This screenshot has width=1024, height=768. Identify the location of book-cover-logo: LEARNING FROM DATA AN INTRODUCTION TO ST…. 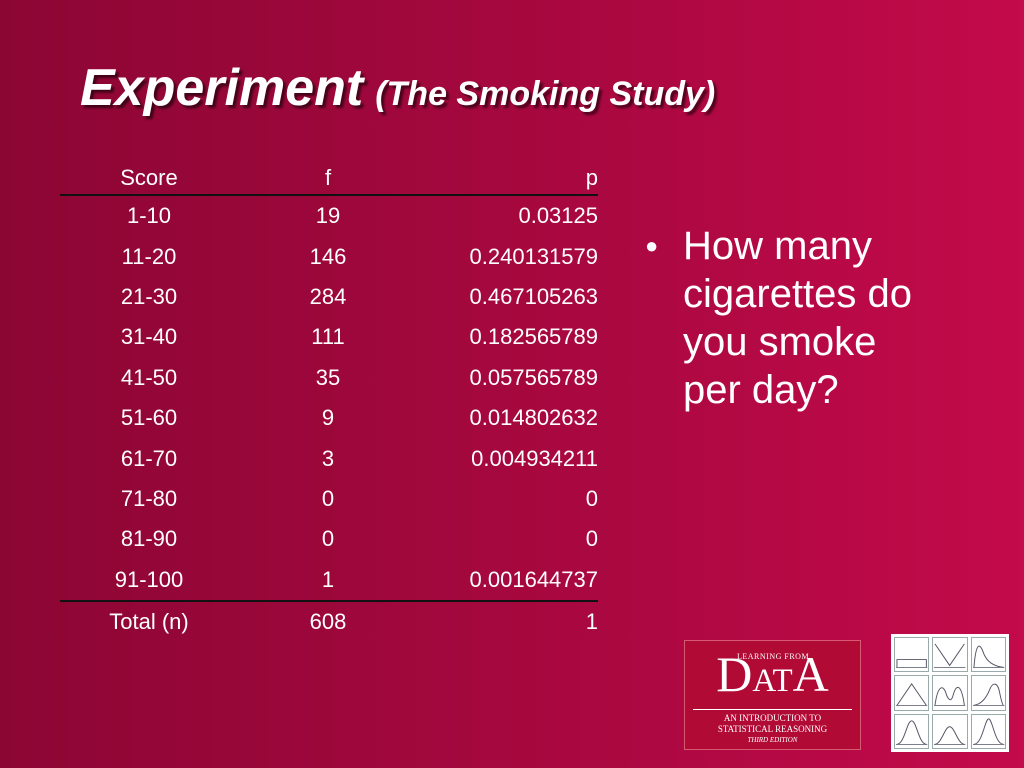
(772, 695).